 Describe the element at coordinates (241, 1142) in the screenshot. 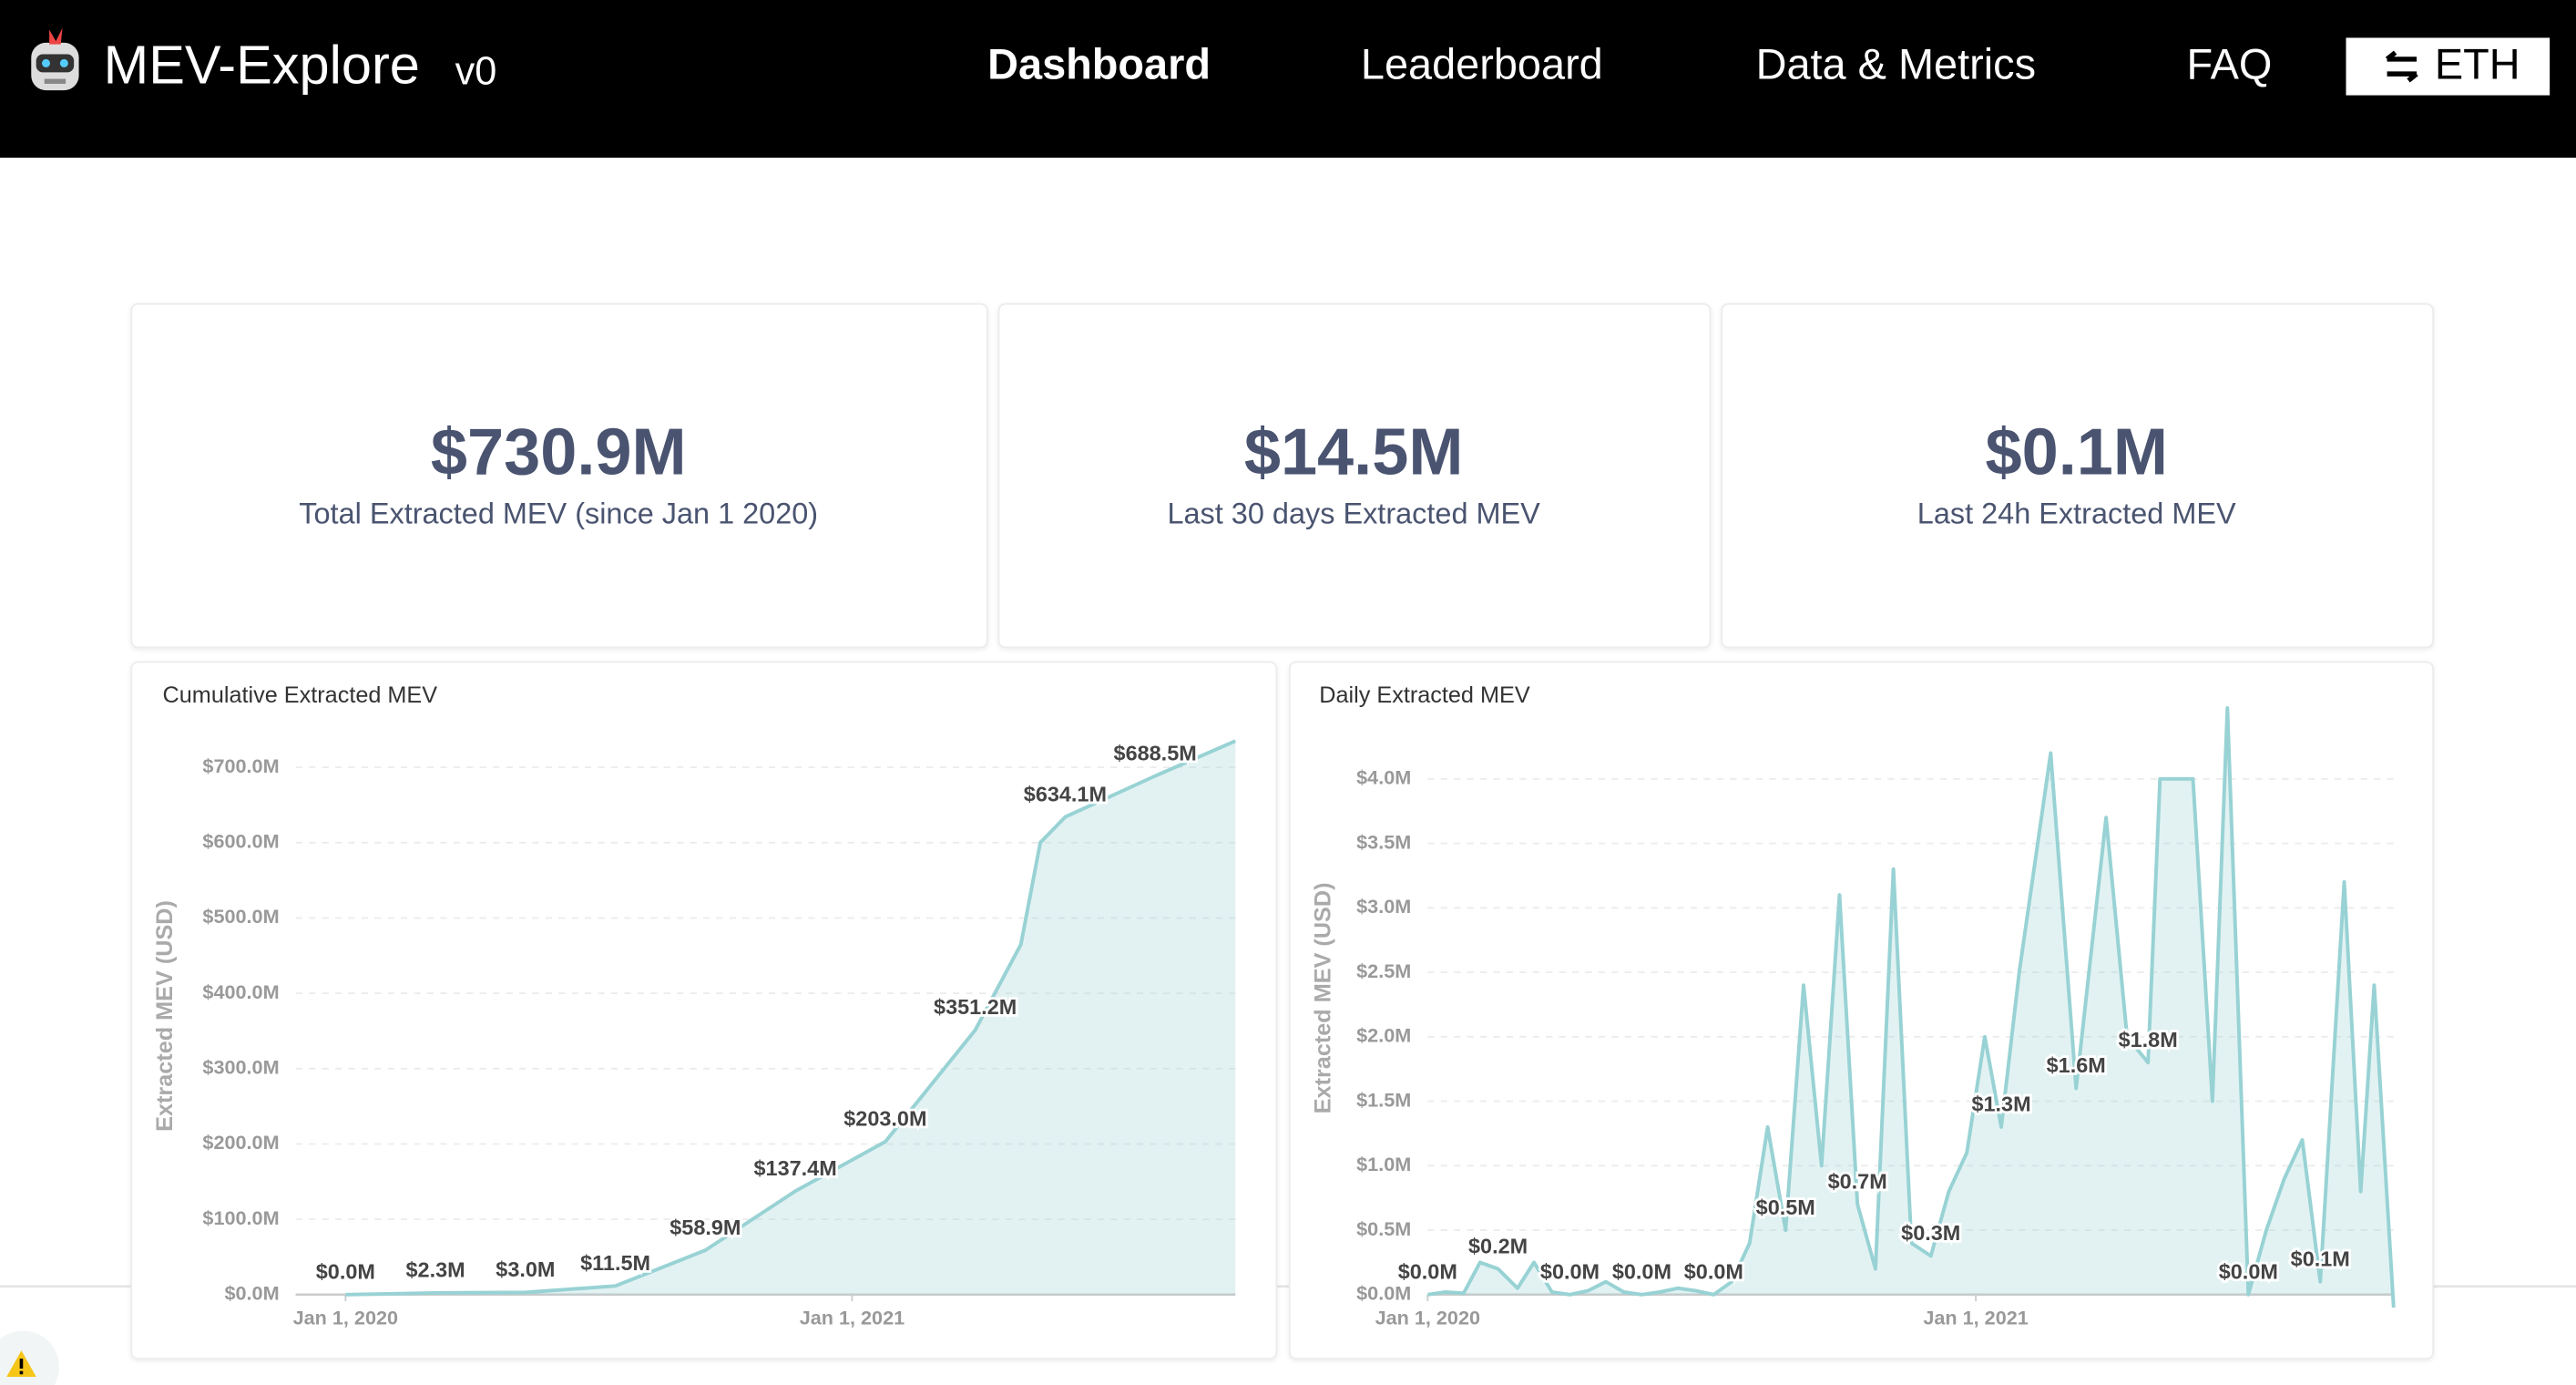

I see `y-tick-label: $200.0M` at that location.